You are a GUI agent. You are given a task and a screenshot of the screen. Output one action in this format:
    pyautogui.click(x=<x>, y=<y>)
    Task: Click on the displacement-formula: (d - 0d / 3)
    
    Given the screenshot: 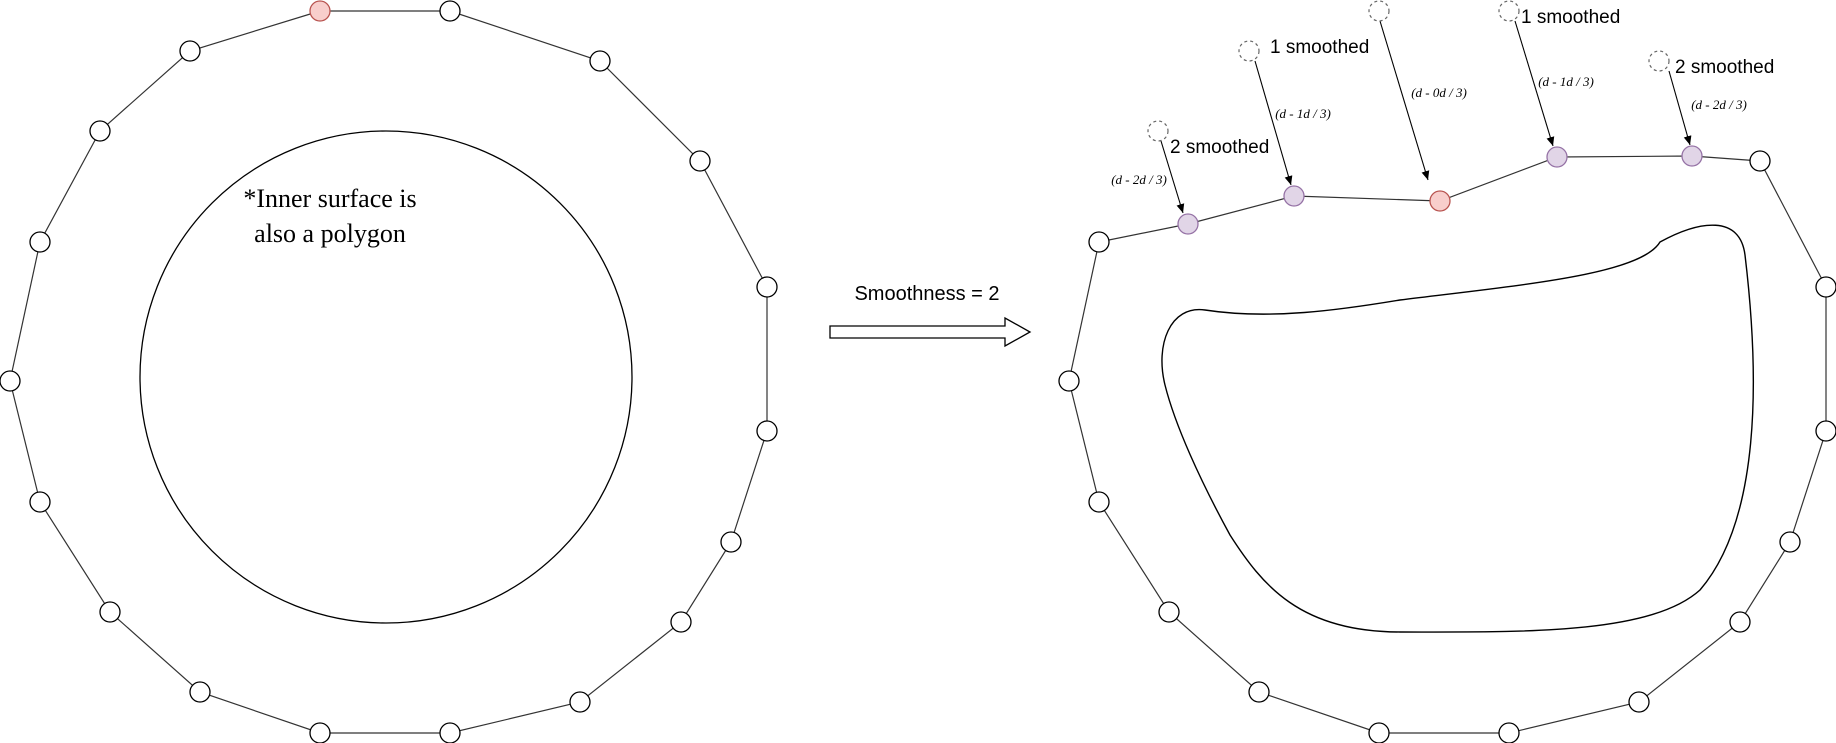 What is the action you would take?
    pyautogui.click(x=1439, y=92)
    